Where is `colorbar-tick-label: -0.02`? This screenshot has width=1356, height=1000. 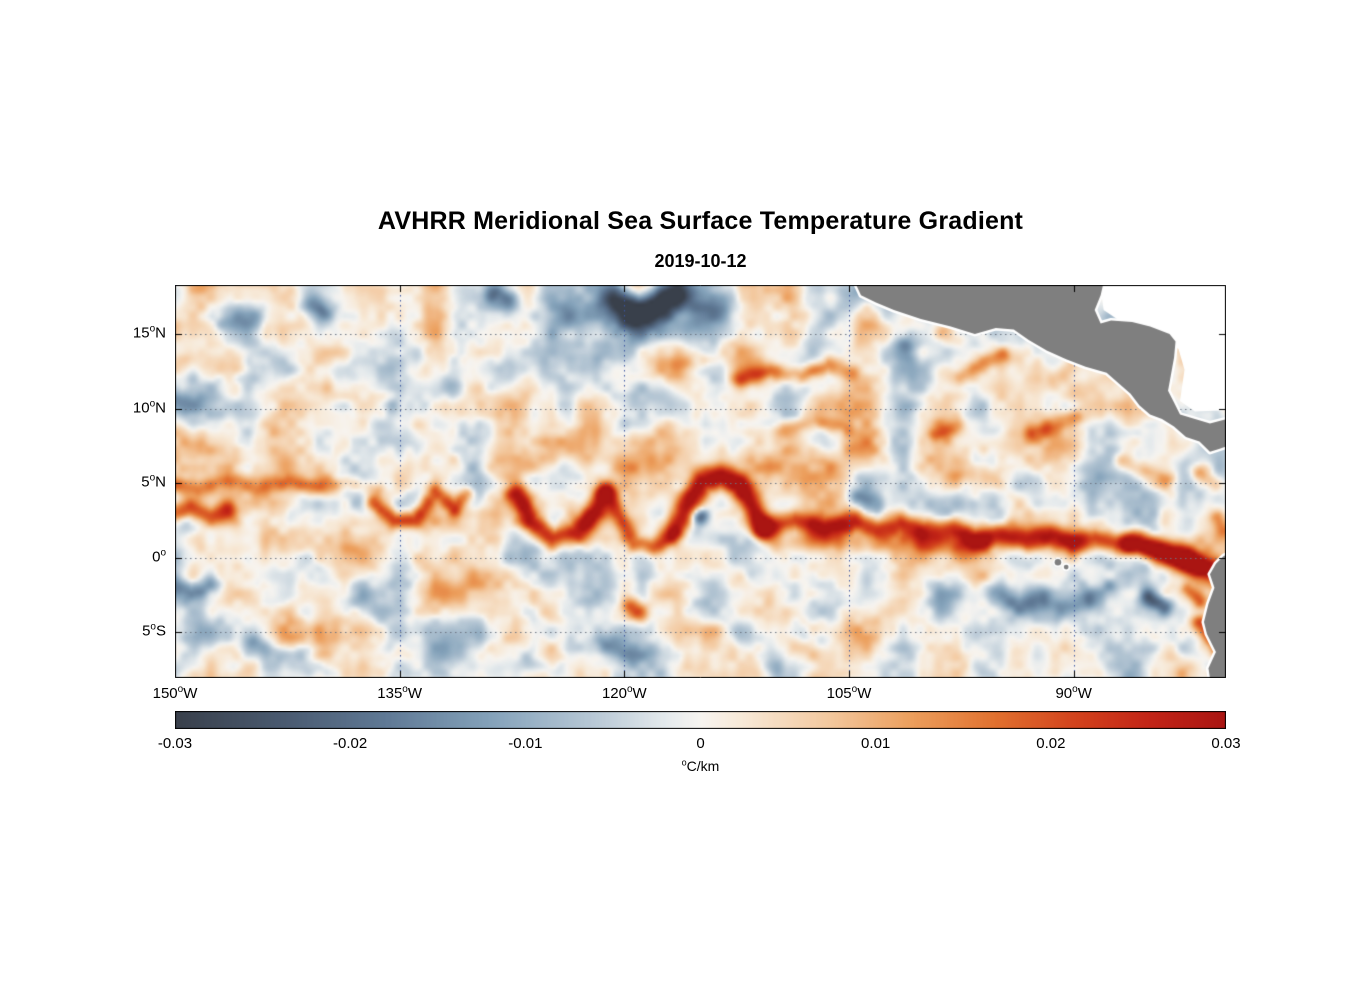
colorbar-tick-label: -0.02 is located at coordinates (350, 743).